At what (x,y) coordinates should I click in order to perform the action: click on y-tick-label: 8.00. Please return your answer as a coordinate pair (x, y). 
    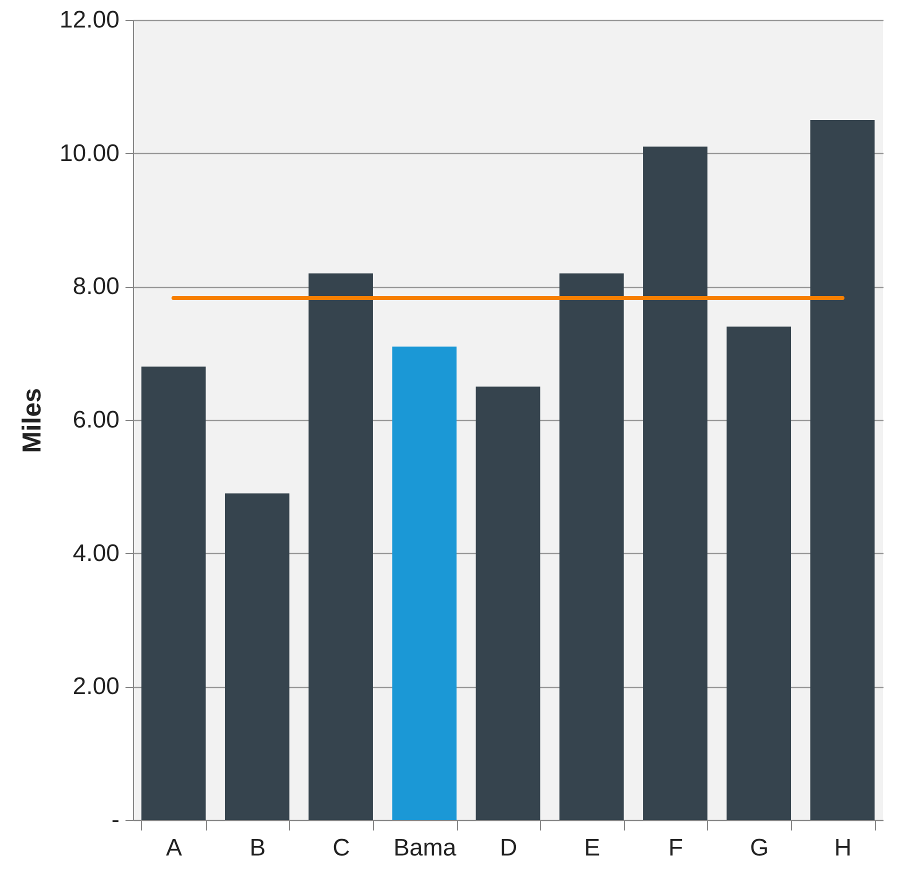
    Looking at the image, I should click on (96, 286).